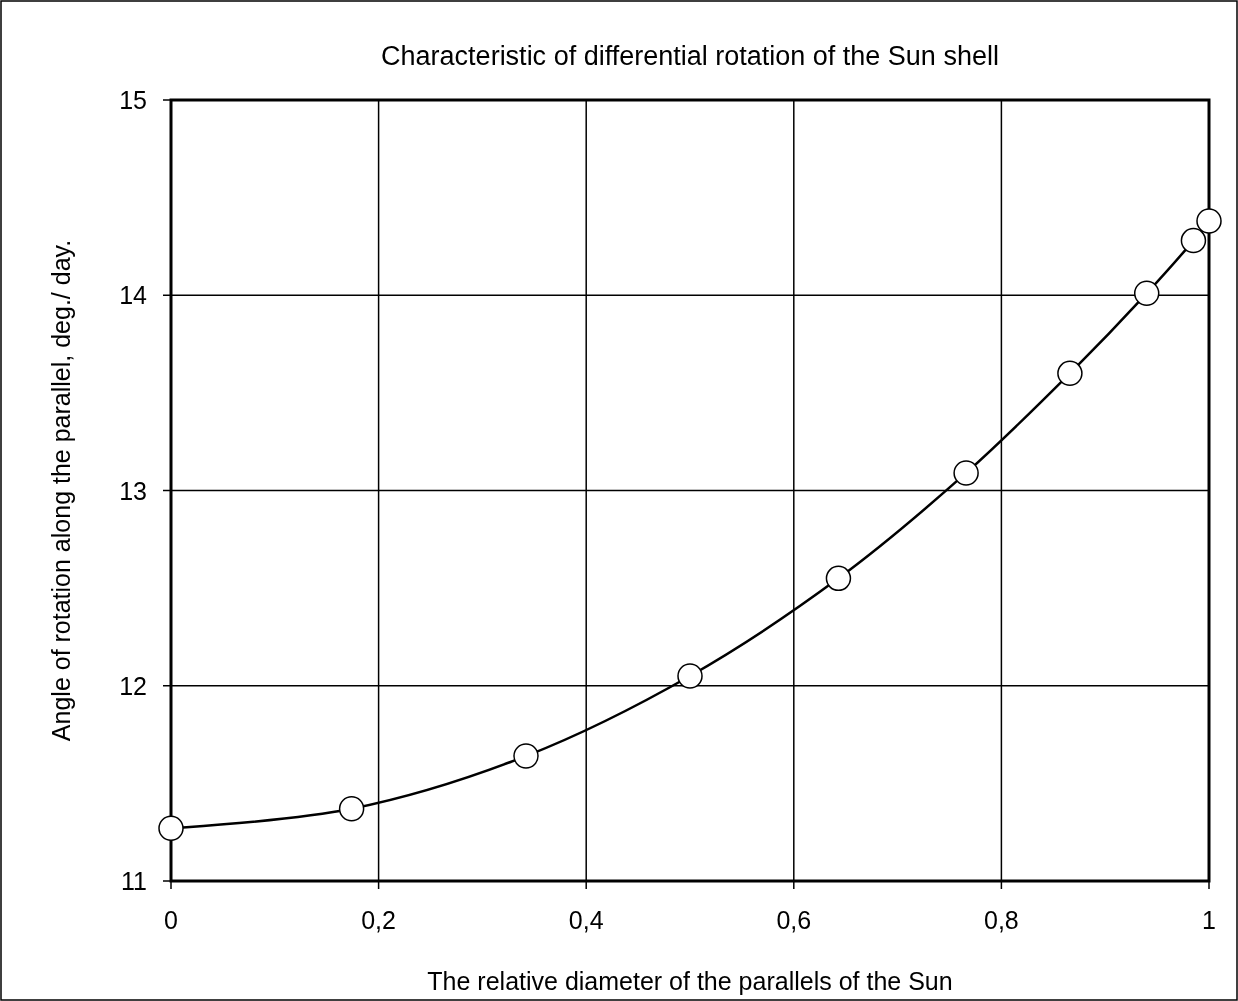 The image size is (1238, 1001). What do you see at coordinates (690, 981) in the screenshot?
I see `x-axis-title: The relative diameter of the parallels of the Sun` at bounding box center [690, 981].